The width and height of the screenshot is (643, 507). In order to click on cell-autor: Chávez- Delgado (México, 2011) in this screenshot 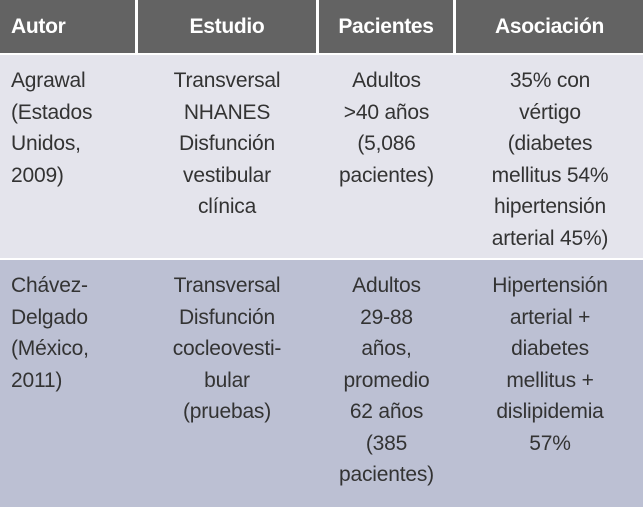, I will do `click(50, 333)`.